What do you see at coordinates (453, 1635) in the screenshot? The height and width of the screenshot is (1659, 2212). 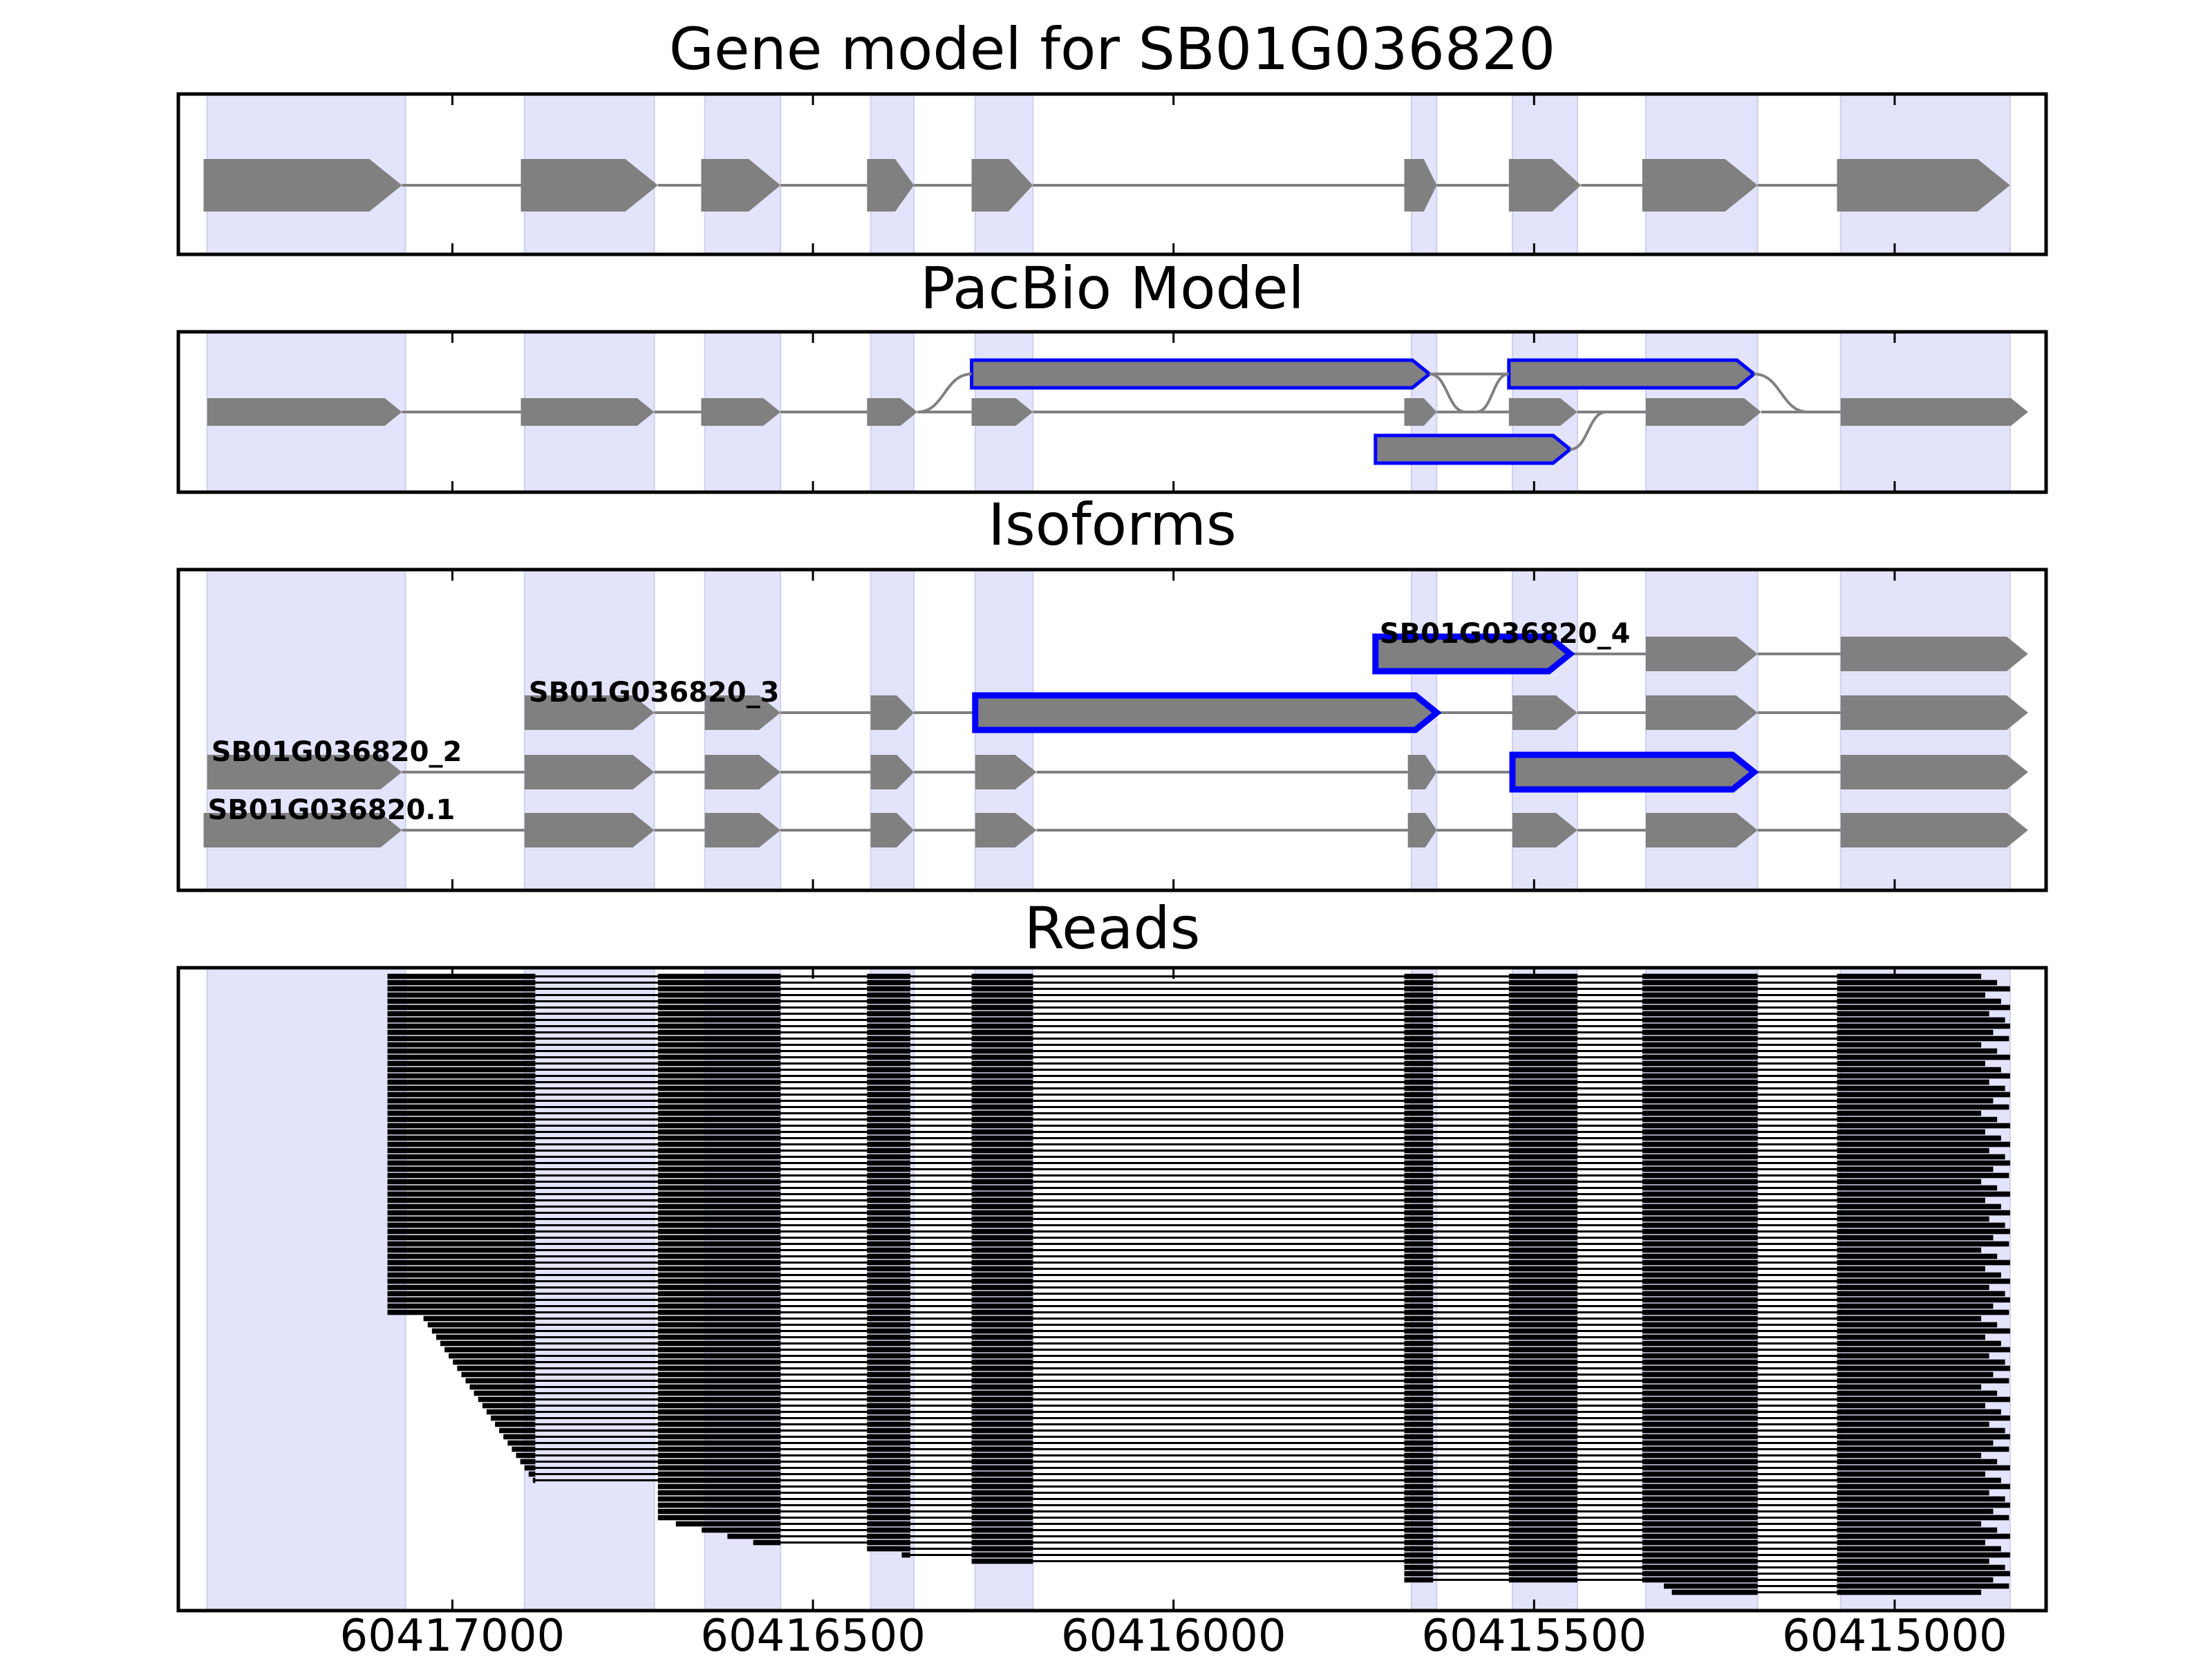 I see `x-tick-label: 60417000` at bounding box center [453, 1635].